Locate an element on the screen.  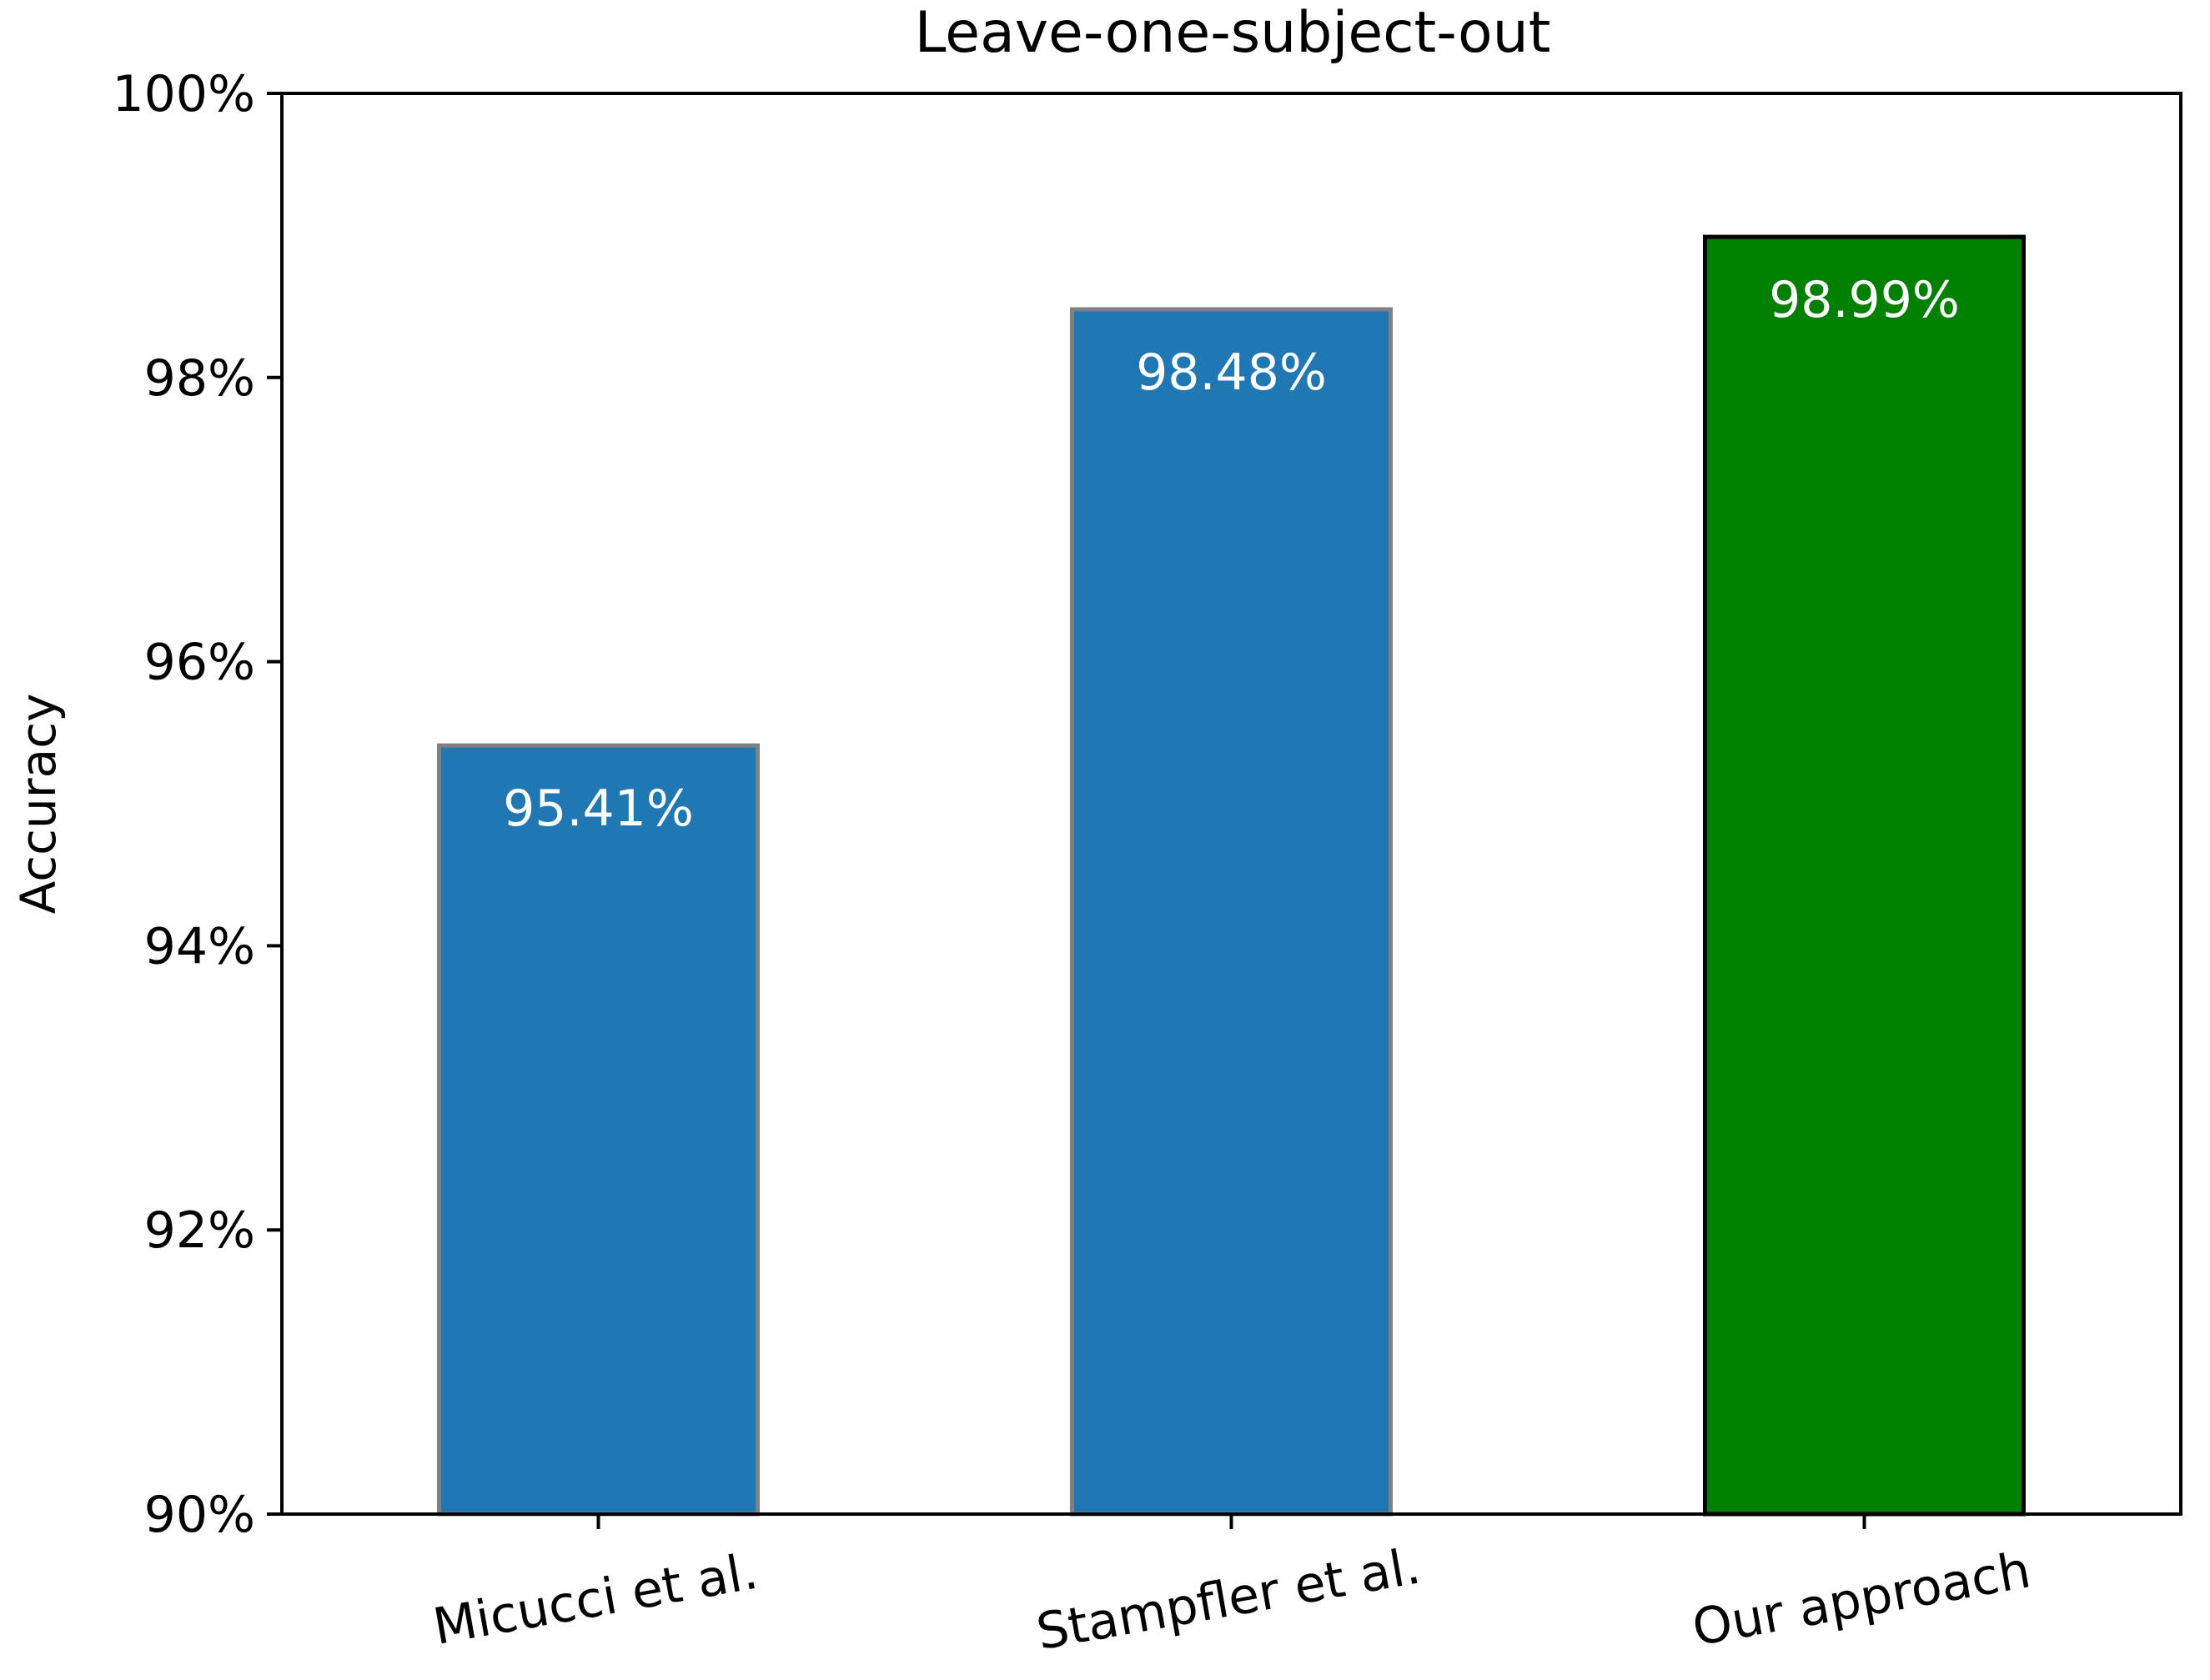
y-tick-label: 92% is located at coordinates (199, 1230).